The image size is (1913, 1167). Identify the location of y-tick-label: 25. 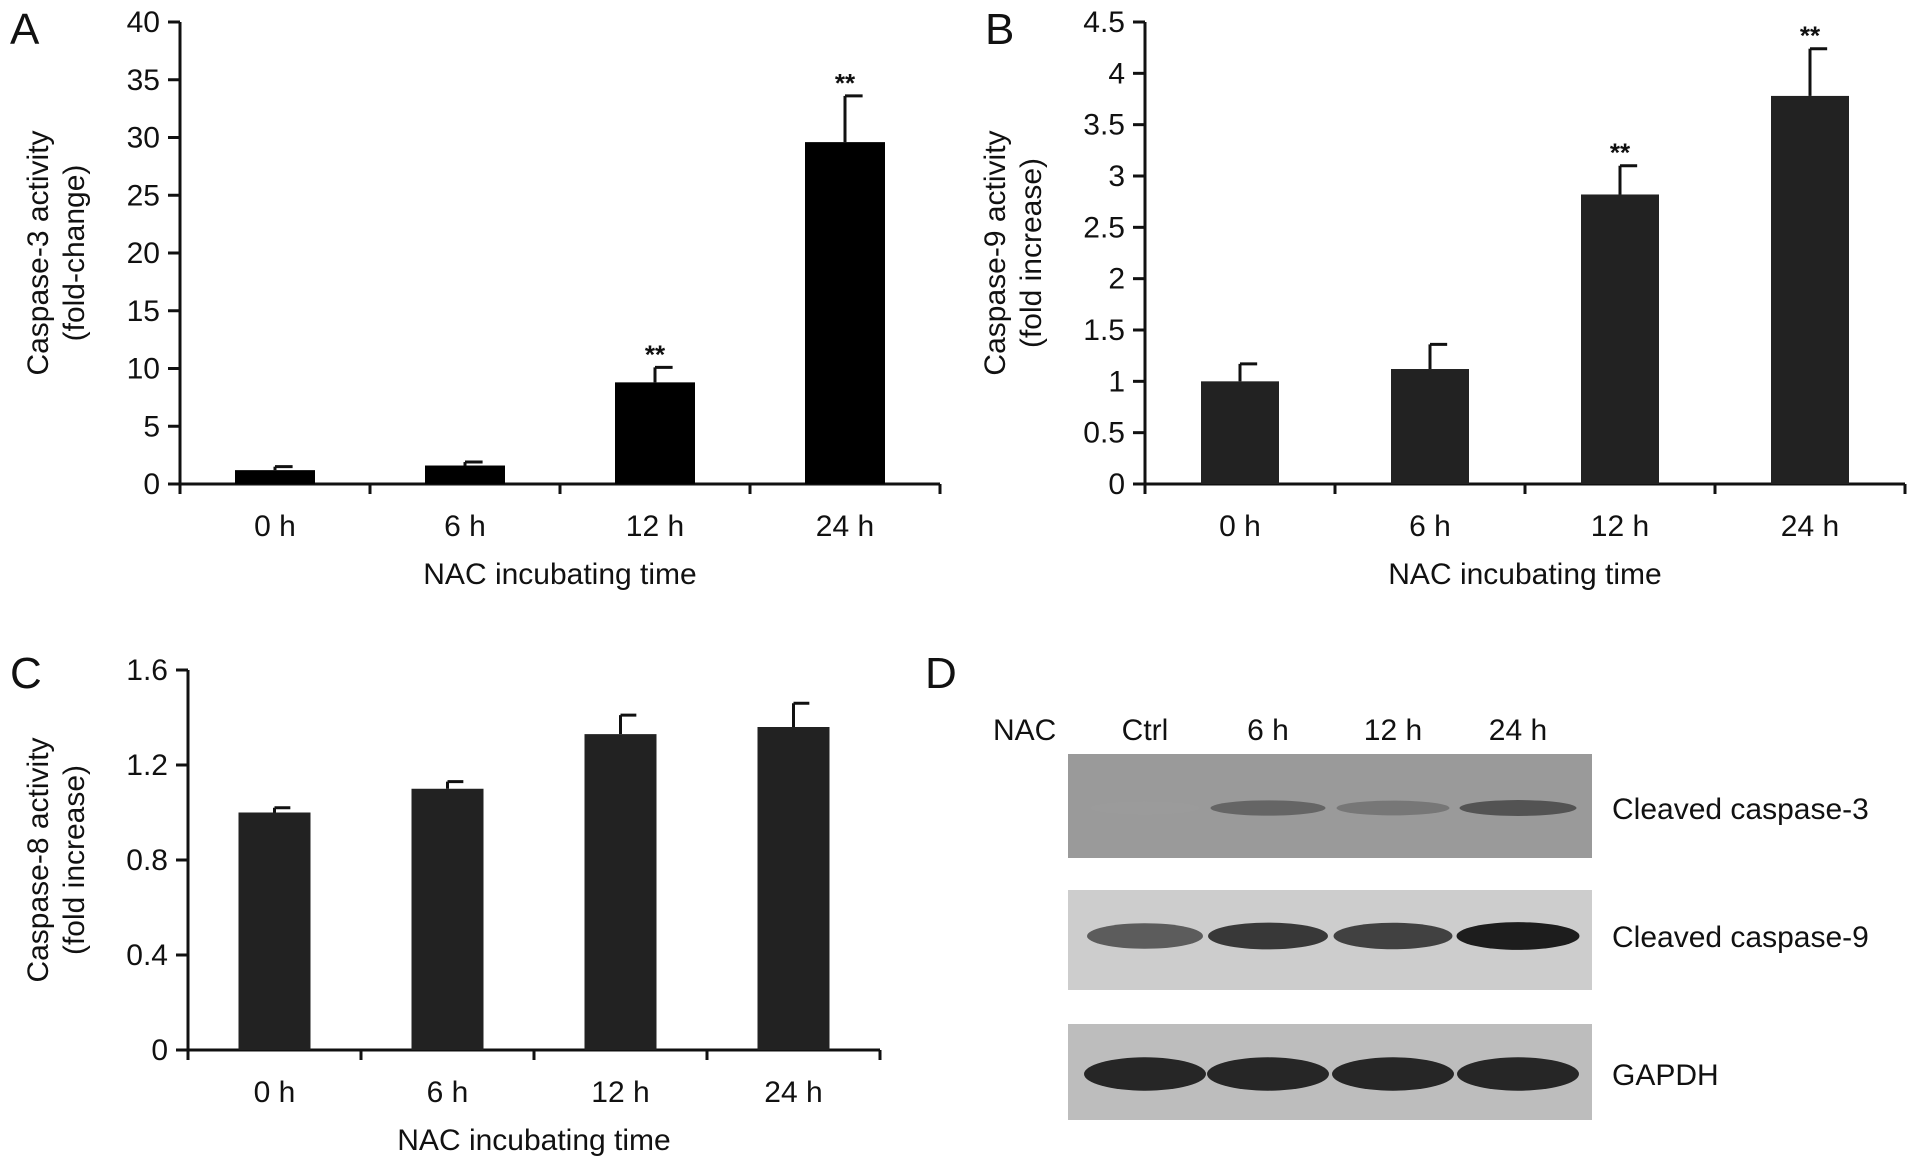
(143, 195).